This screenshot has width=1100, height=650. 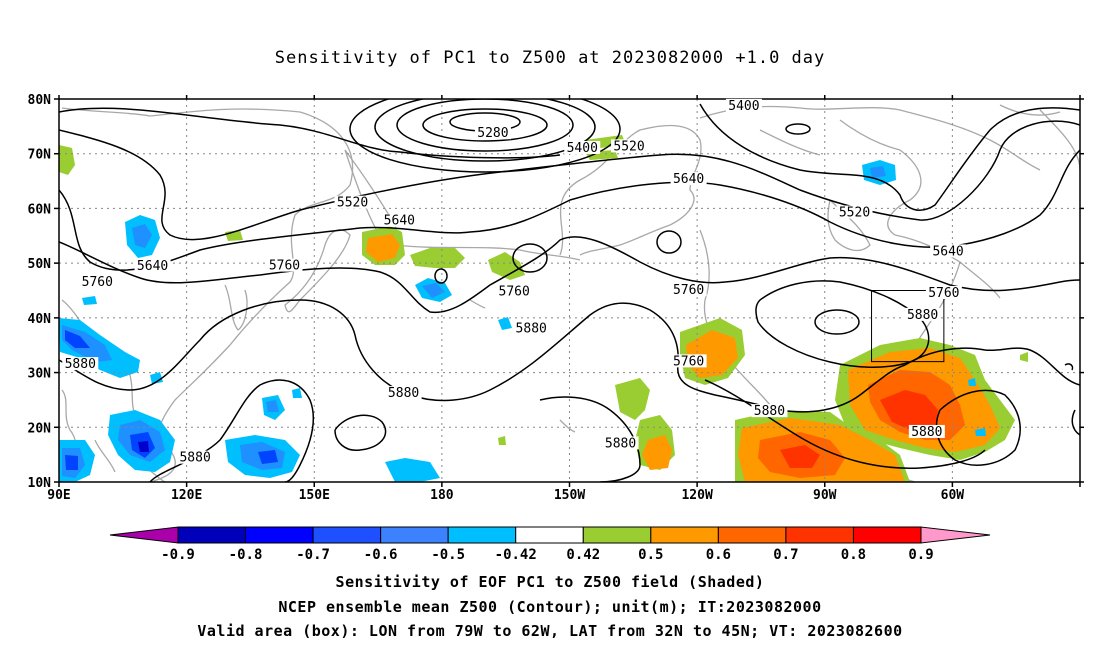 What do you see at coordinates (246, 555) in the screenshot?
I see `colorbar-label: -0.8` at bounding box center [246, 555].